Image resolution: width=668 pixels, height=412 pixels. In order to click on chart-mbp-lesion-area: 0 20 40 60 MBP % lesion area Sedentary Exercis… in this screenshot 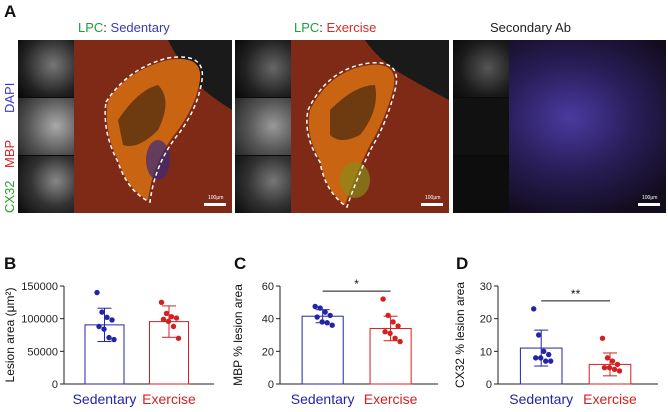, I will do `click(334, 342)`.